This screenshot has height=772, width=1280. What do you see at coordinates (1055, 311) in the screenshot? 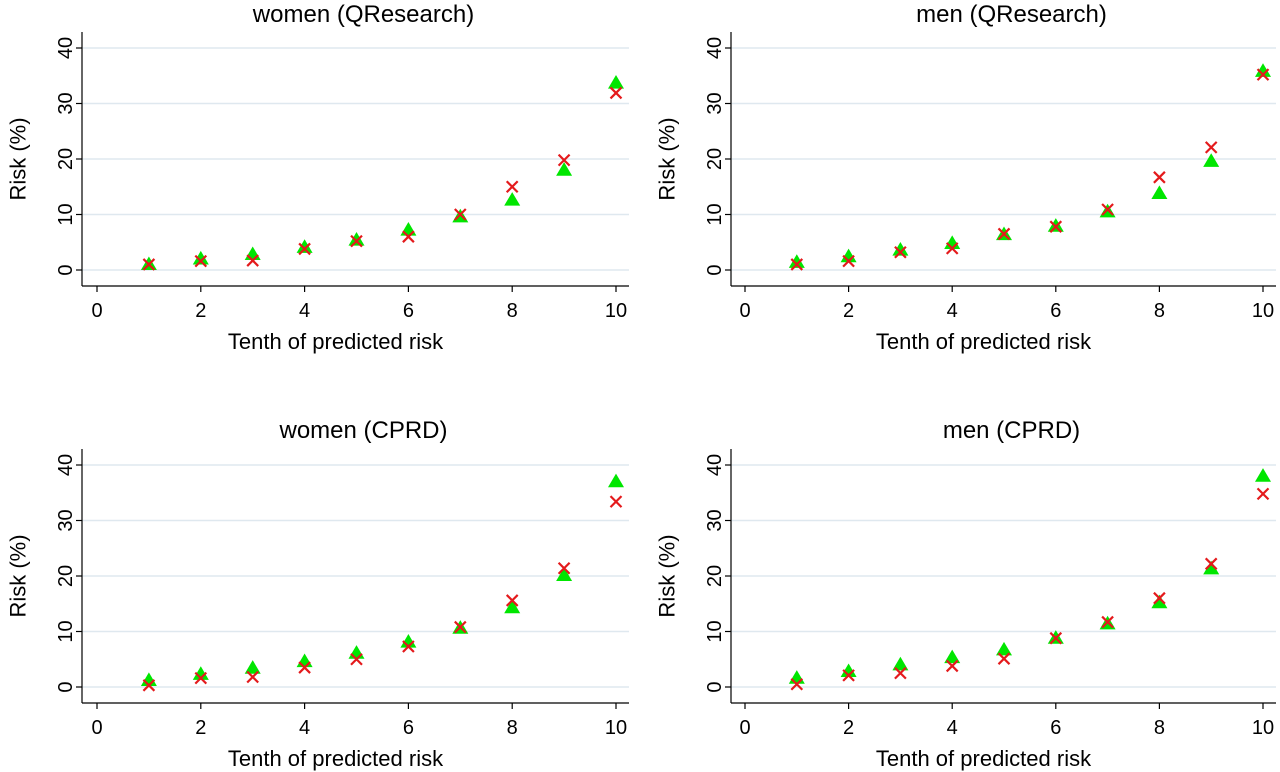
I see `x-tick-label: 6` at bounding box center [1055, 311].